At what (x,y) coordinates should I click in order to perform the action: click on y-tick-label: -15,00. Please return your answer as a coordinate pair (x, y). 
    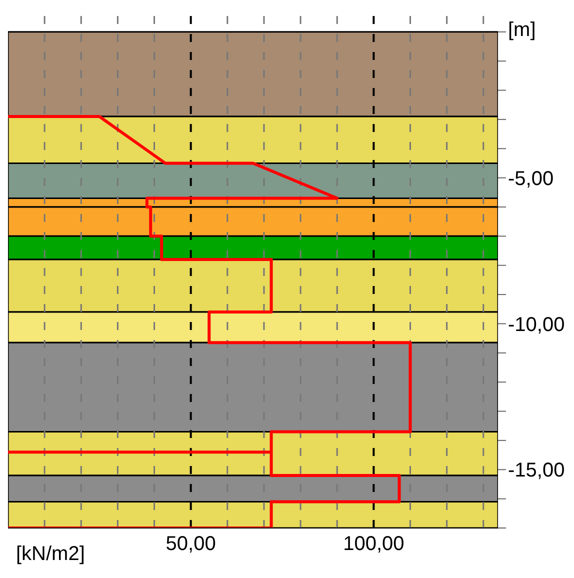
    Looking at the image, I should click on (536, 471).